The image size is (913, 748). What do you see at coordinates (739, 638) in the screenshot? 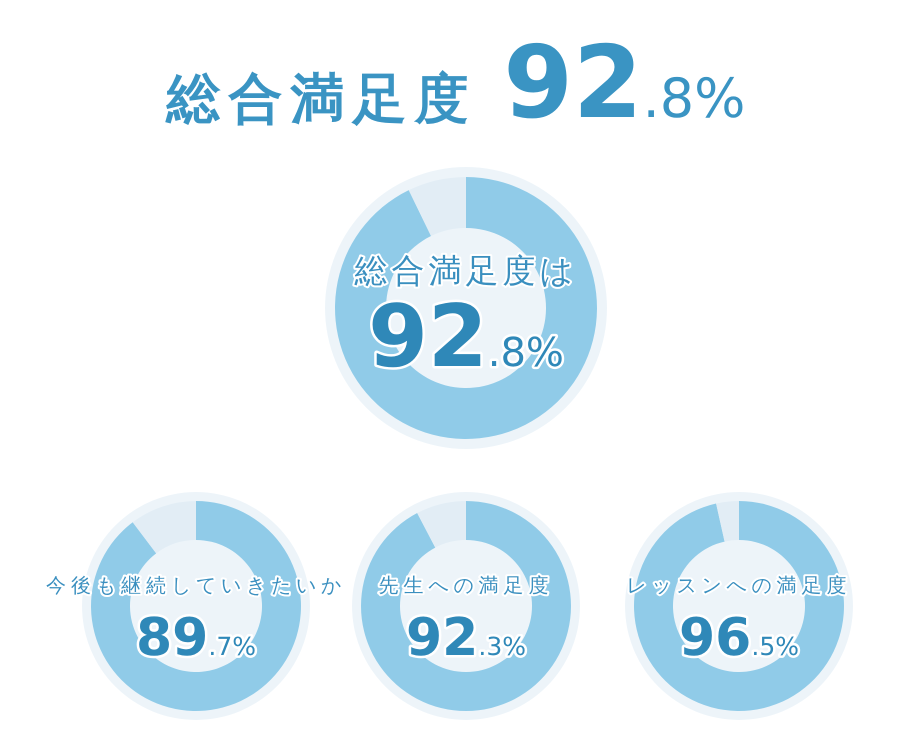
I see `text: 96.5%` at bounding box center [739, 638].